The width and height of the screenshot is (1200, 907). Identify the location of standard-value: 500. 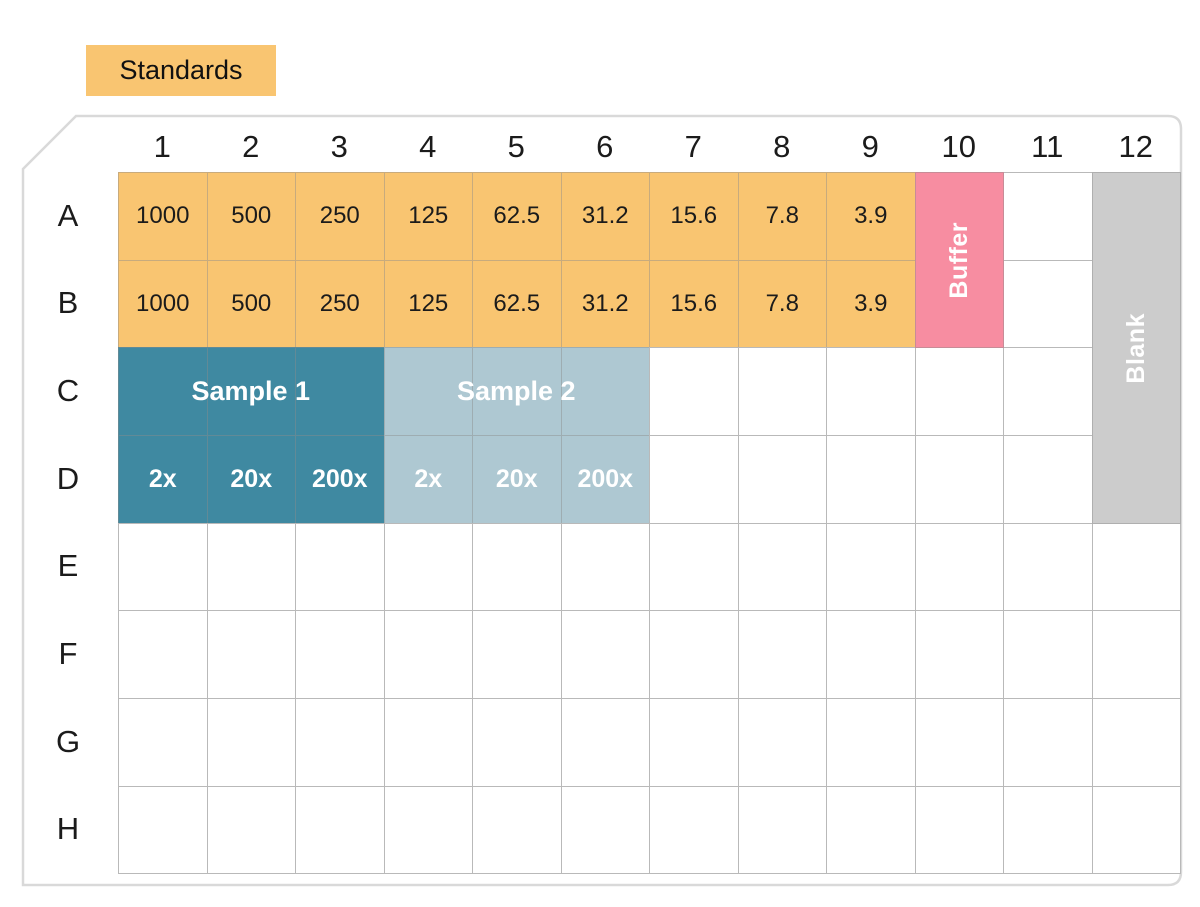
(251, 216).